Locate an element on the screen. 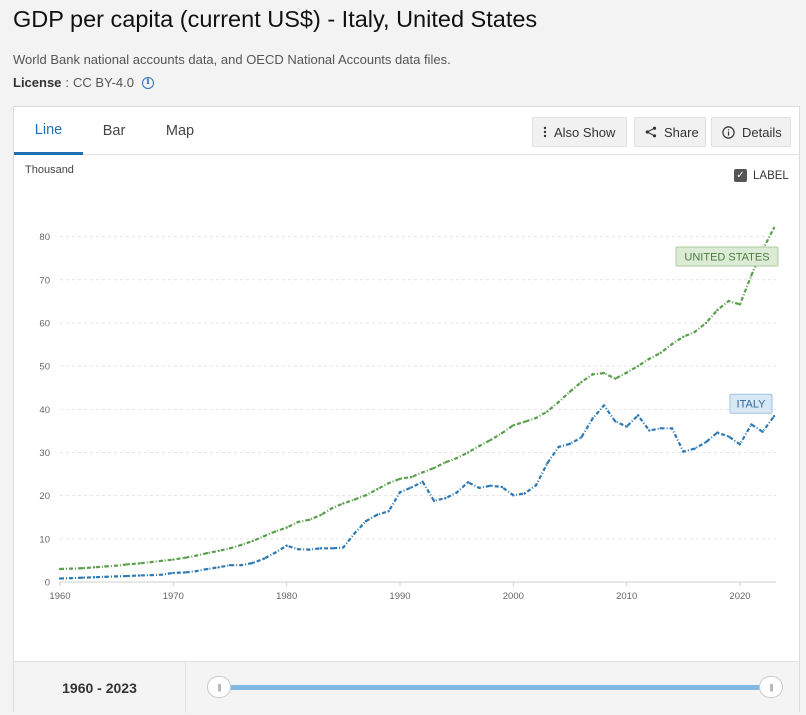 This screenshot has height=715, width=806. also-show-label: Also Show is located at coordinates (585, 132).